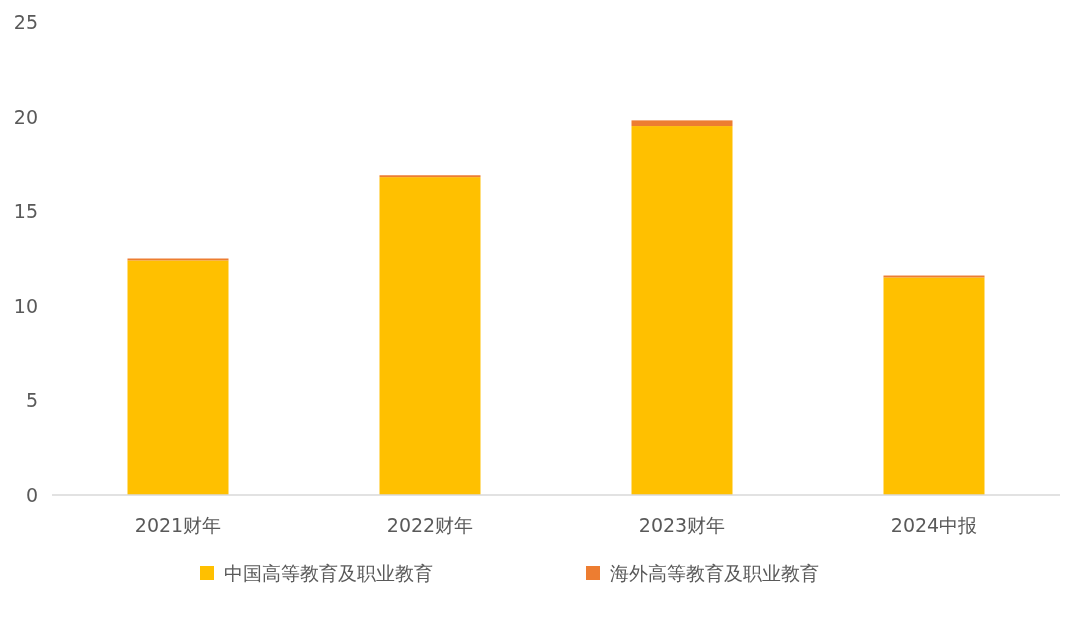  I want to click on y-tick-label: 10, so click(25, 305).